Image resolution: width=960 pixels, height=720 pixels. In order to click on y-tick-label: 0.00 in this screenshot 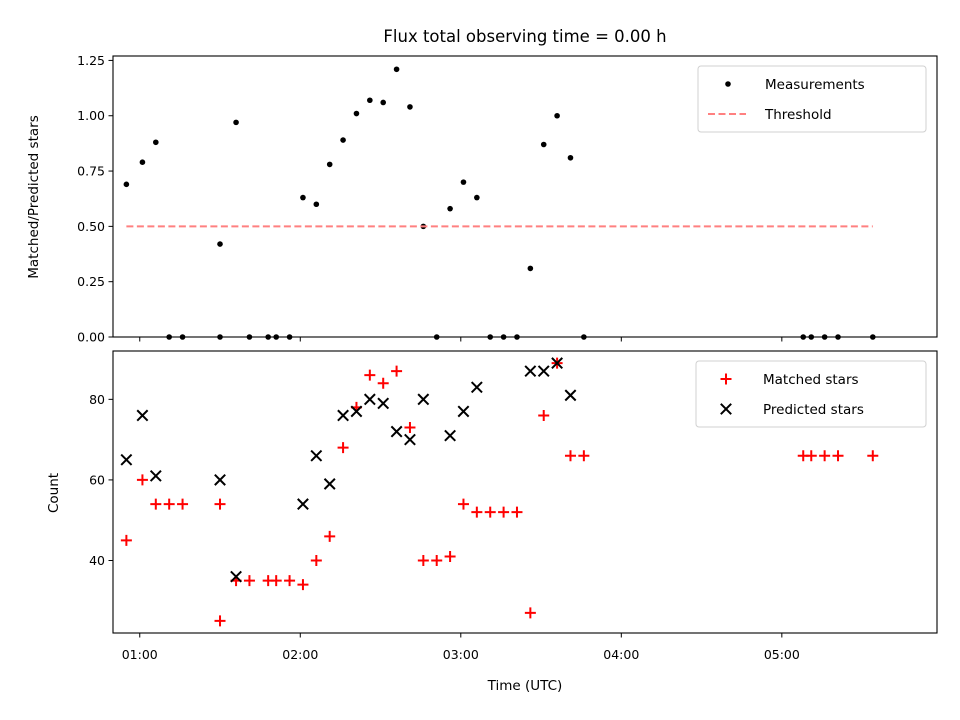, I will do `click(91, 337)`.